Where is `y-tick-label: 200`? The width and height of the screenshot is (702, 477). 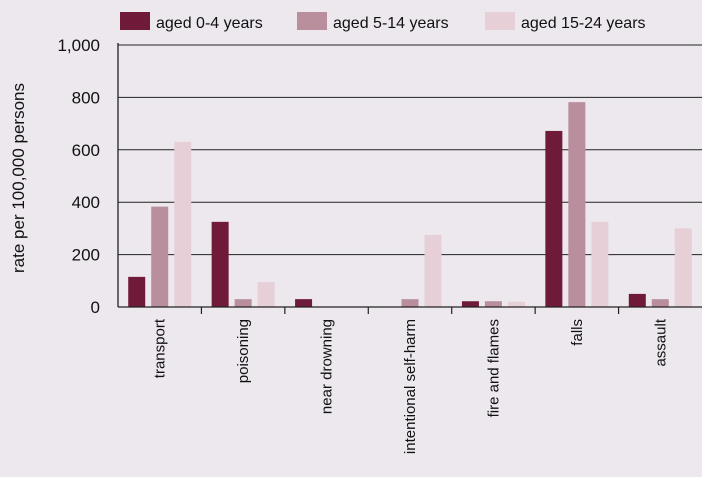 y-tick-label: 200 is located at coordinates (86, 255).